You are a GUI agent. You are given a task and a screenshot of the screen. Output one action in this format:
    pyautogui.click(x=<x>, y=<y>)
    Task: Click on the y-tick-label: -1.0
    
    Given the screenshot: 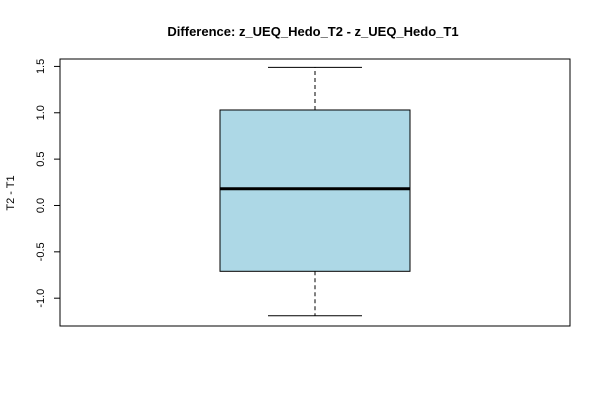 What is the action you would take?
    pyautogui.click(x=41, y=298)
    